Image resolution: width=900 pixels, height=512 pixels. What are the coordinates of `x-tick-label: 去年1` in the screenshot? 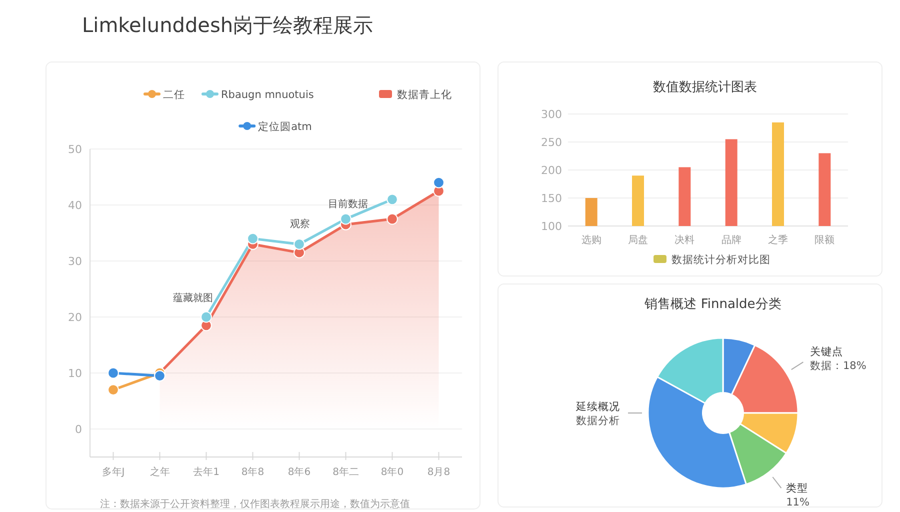 It's located at (206, 472).